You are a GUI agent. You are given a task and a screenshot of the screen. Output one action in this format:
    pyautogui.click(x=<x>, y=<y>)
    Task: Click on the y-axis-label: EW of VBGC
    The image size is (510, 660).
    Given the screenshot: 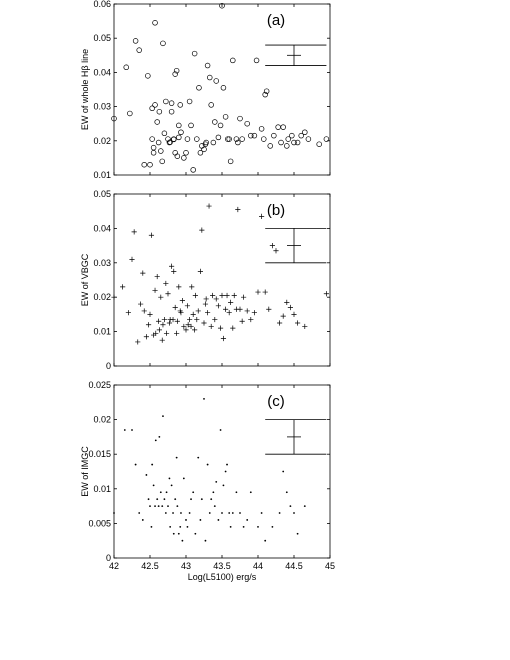 What is the action you would take?
    pyautogui.click(x=85, y=279)
    